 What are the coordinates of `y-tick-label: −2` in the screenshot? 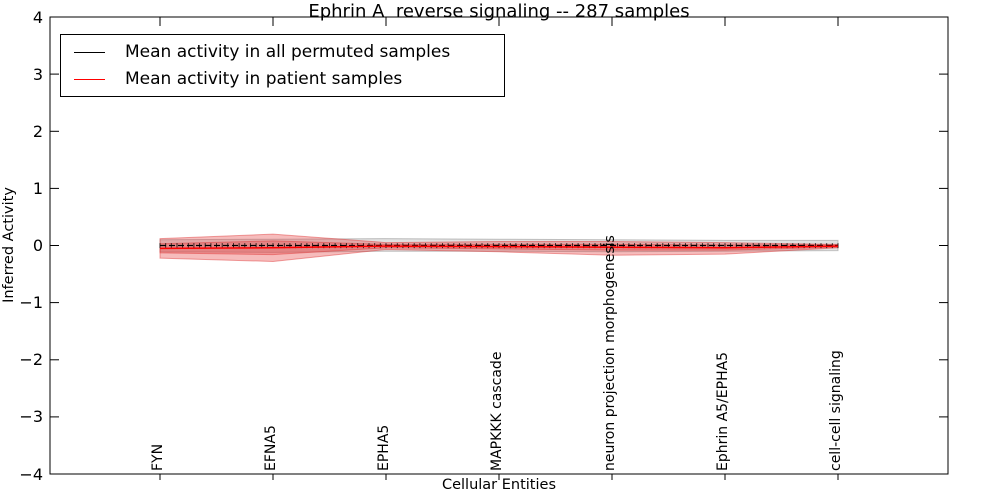 It's located at (31, 360).